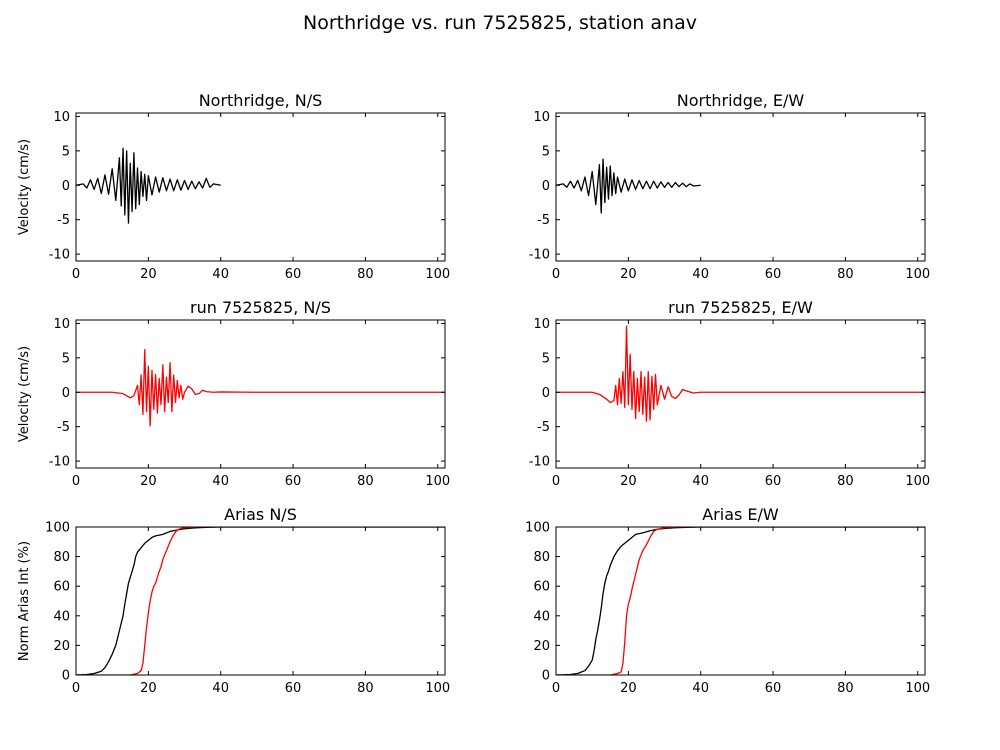 The image size is (1000, 750). I want to click on subplot-title: run 7525825, E/W, so click(740, 307).